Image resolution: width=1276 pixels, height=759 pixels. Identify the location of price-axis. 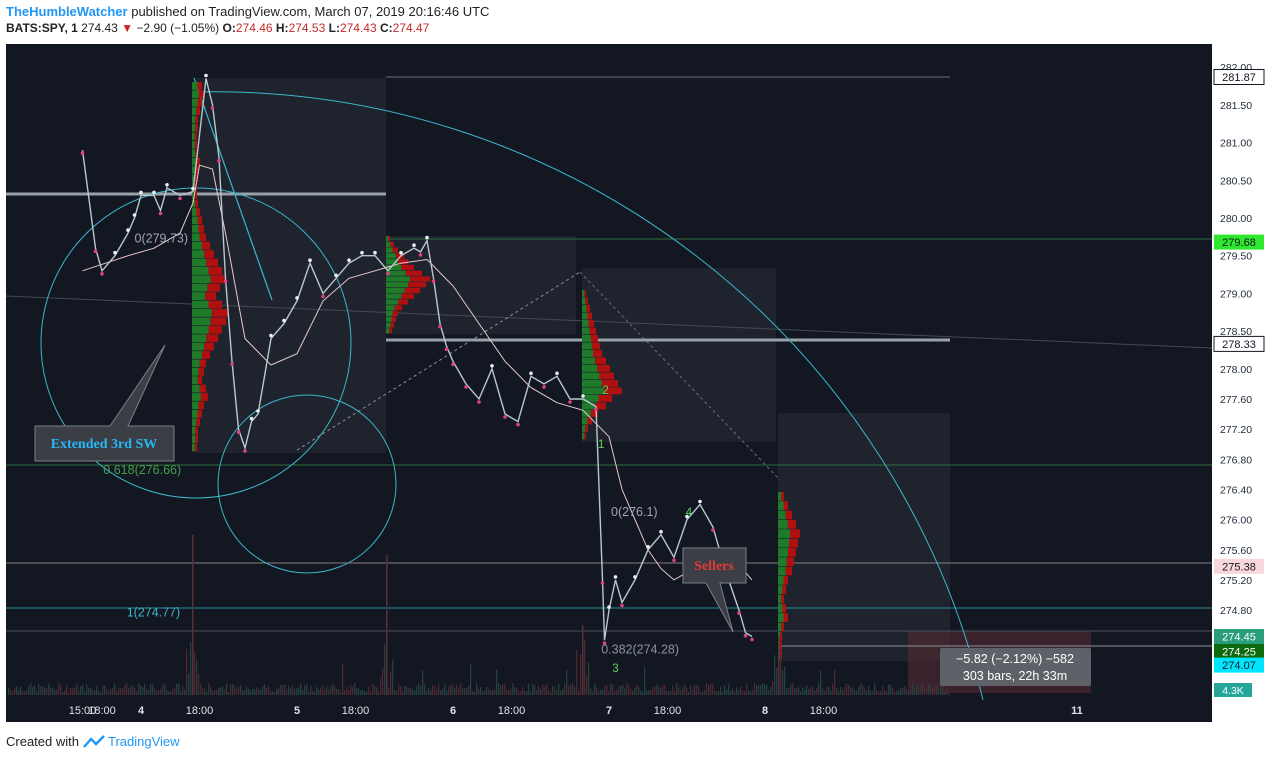
(1241, 370).